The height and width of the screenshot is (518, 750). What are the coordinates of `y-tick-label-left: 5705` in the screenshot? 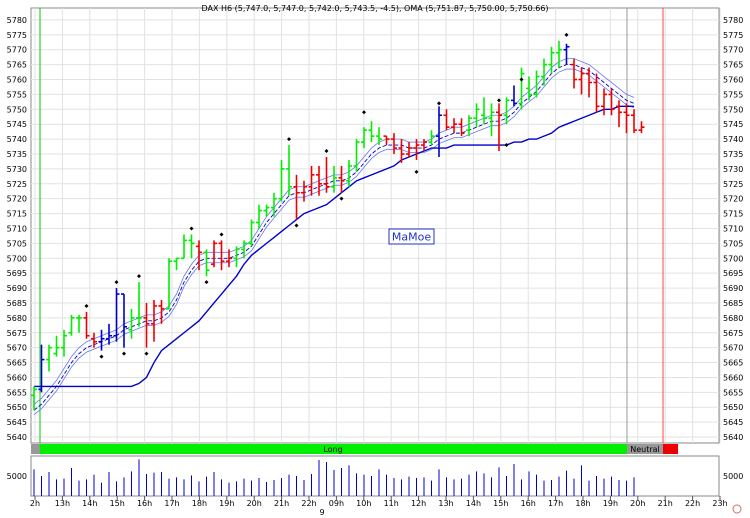 It's located at (17, 243).